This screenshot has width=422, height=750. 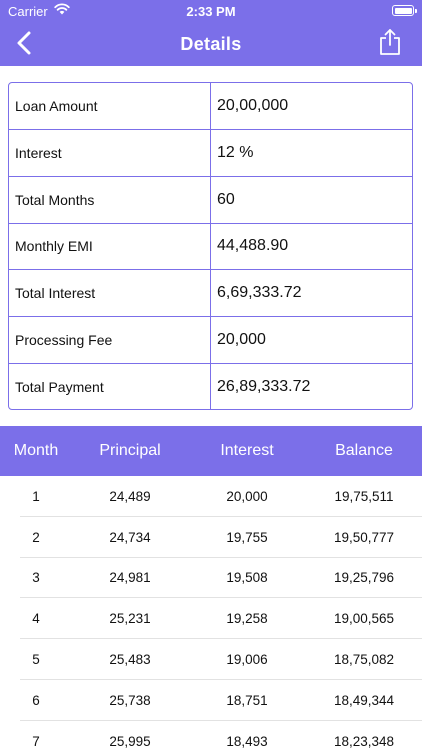 What do you see at coordinates (130, 578) in the screenshot?
I see `cell-principal: 24,981` at bounding box center [130, 578].